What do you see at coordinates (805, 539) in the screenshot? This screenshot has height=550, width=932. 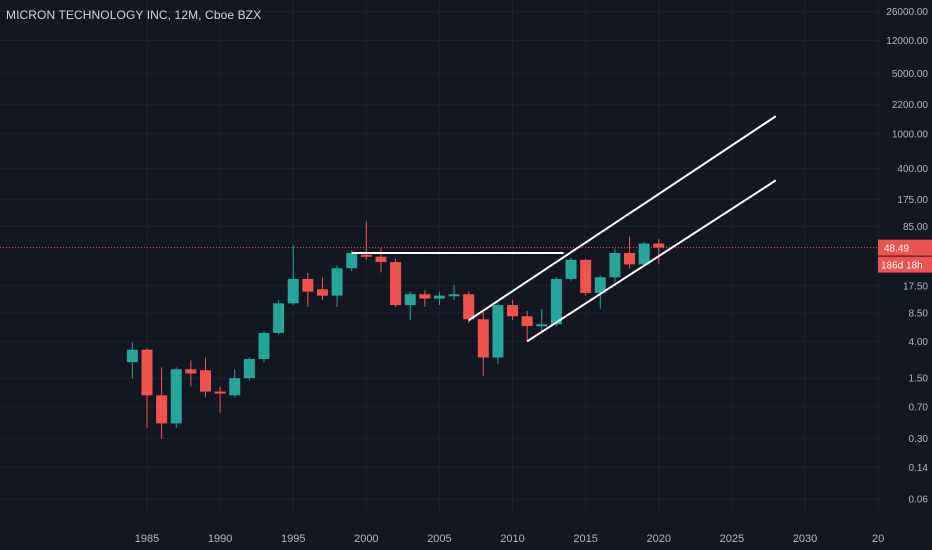 I see `x-tick-label: 2030` at bounding box center [805, 539].